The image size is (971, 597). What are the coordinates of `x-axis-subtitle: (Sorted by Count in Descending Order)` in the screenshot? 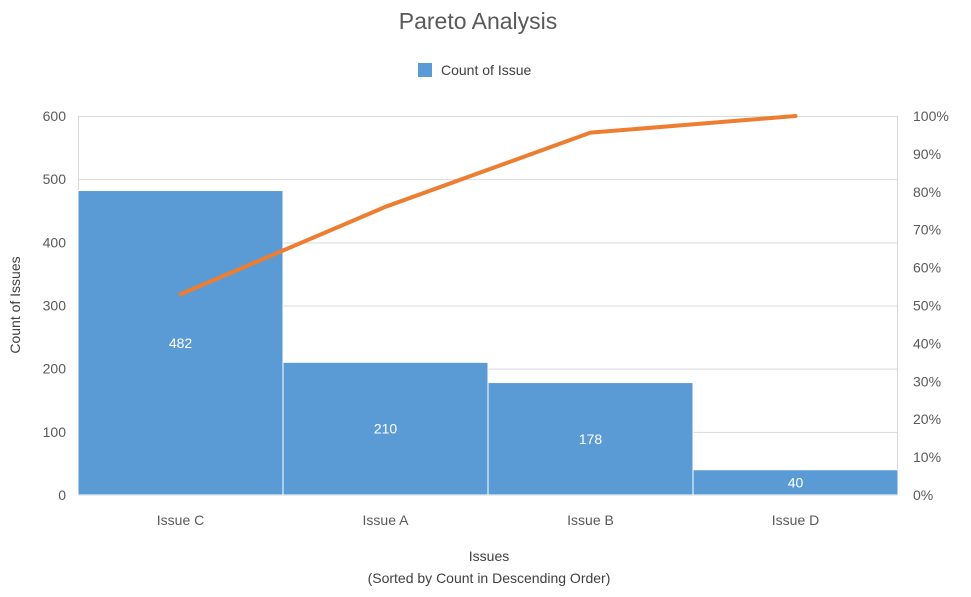 It's located at (489, 578).